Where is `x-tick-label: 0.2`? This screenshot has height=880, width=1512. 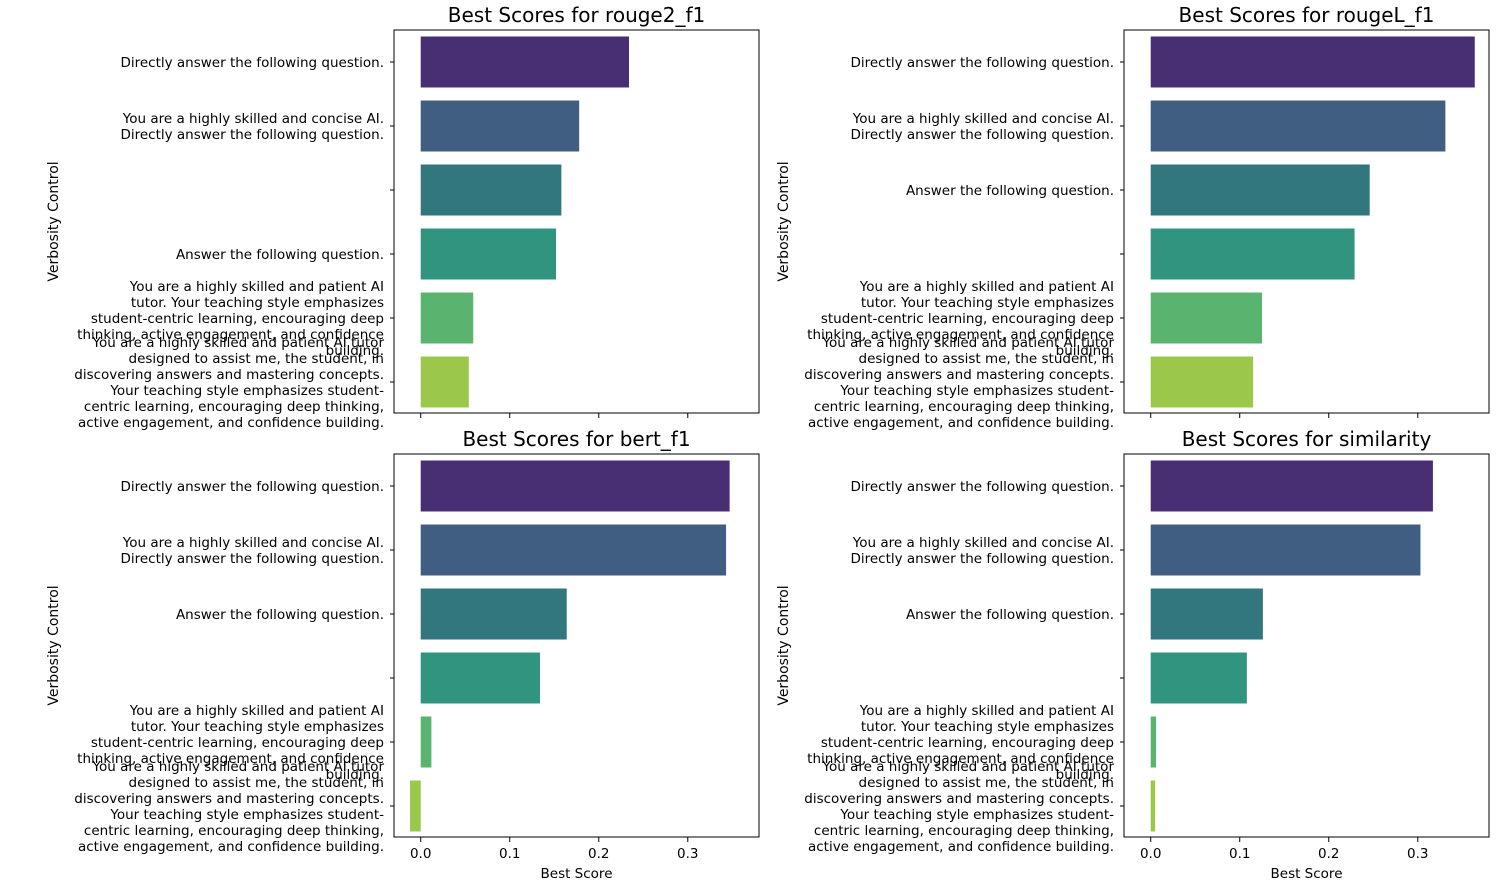
x-tick-label: 0.2 is located at coordinates (598, 854).